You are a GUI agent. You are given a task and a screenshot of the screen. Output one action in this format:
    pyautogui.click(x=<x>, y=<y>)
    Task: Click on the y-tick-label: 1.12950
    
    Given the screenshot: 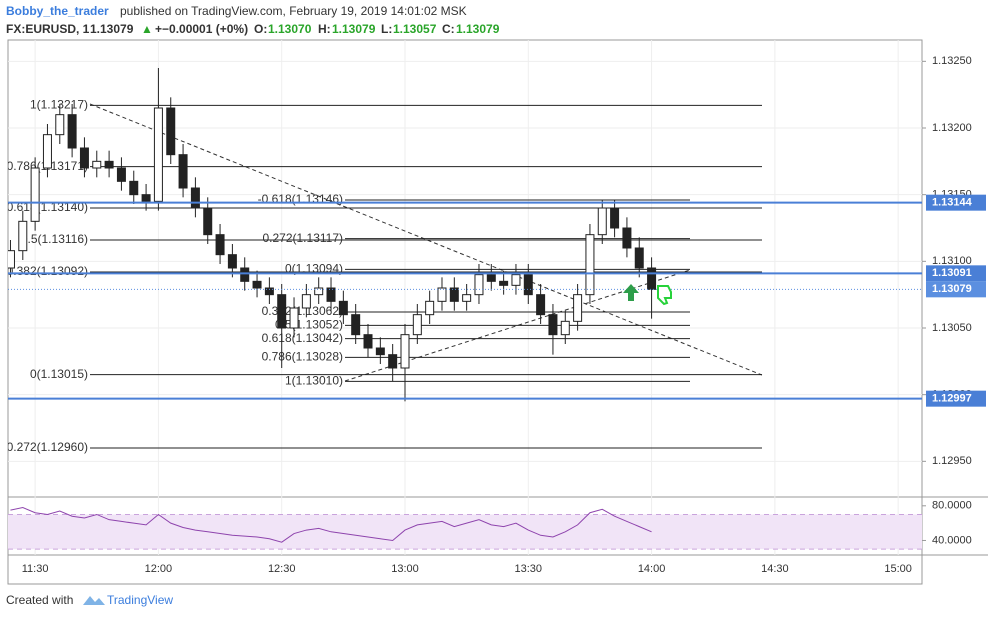 What is the action you would take?
    pyautogui.click(x=952, y=461)
    